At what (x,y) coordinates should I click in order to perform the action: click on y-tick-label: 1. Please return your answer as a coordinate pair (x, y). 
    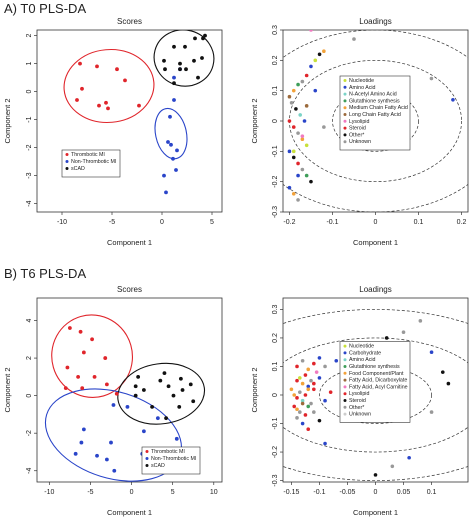
    Looking at the image, I should click on (29, 64).